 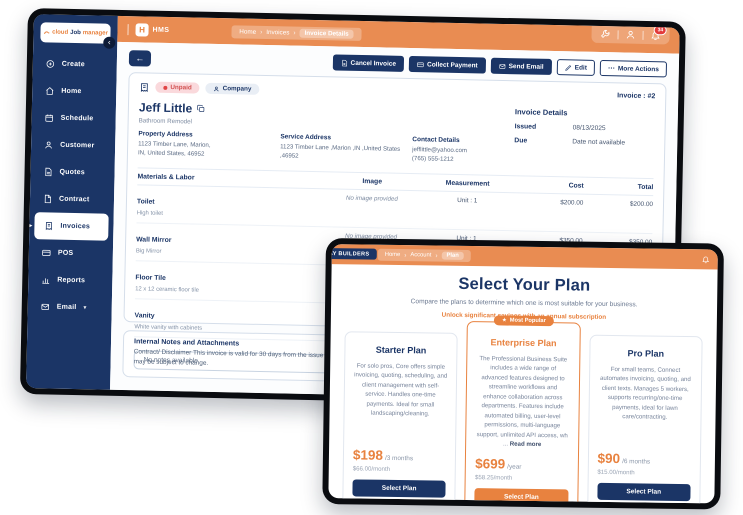 What do you see at coordinates (201, 108) in the screenshot?
I see `copy-icon` at bounding box center [201, 108].